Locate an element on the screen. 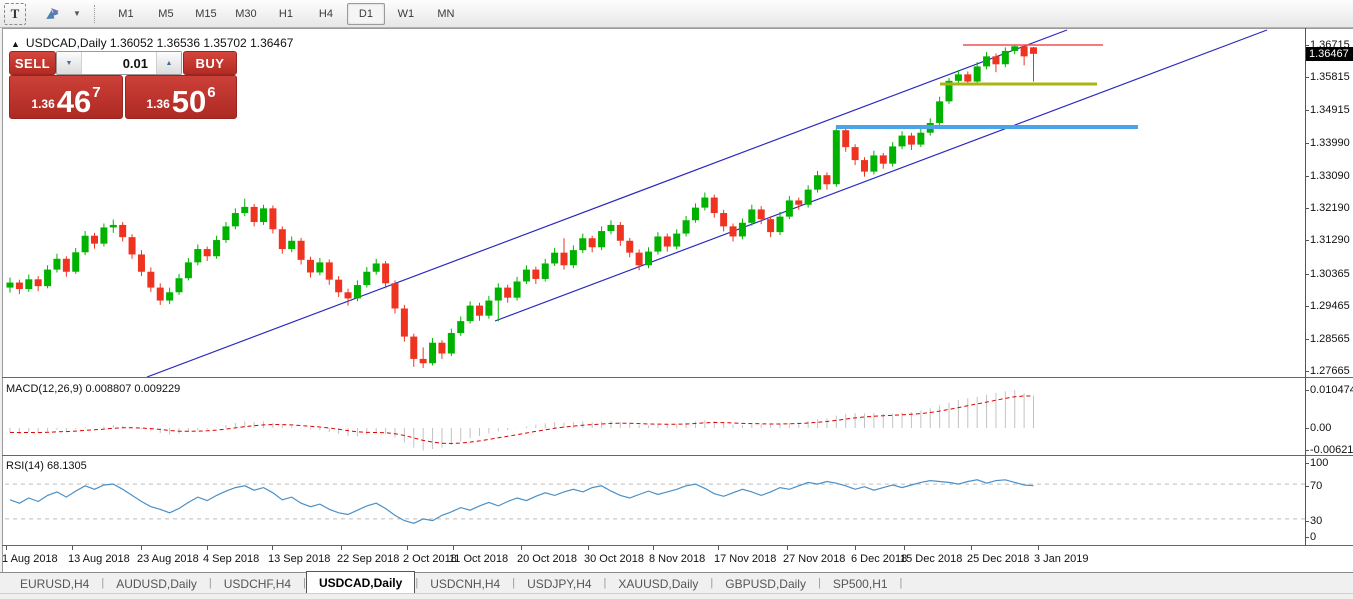  text-tool-button: T is located at coordinates (15, 13).